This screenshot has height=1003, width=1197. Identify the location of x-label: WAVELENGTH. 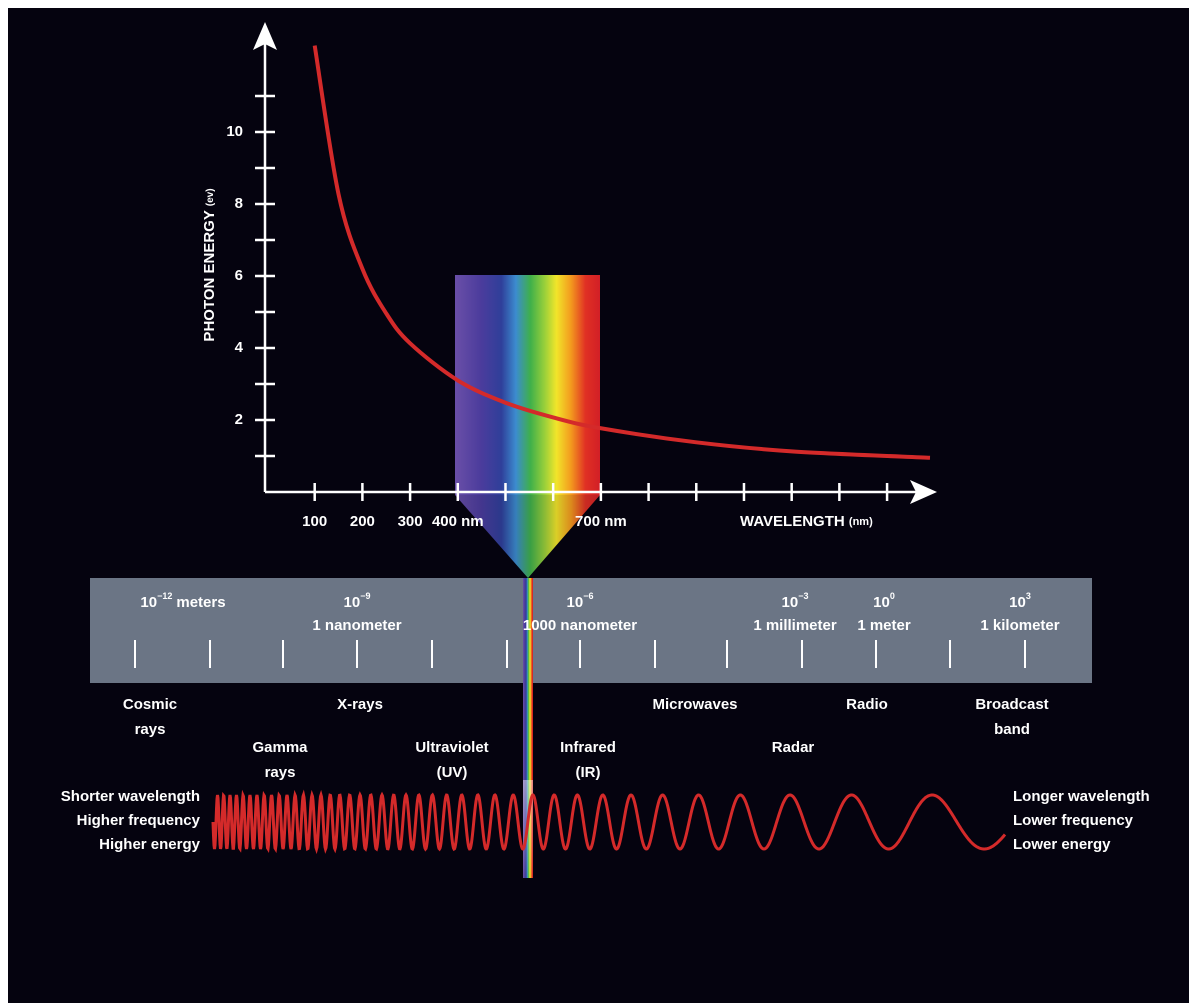
(792, 521).